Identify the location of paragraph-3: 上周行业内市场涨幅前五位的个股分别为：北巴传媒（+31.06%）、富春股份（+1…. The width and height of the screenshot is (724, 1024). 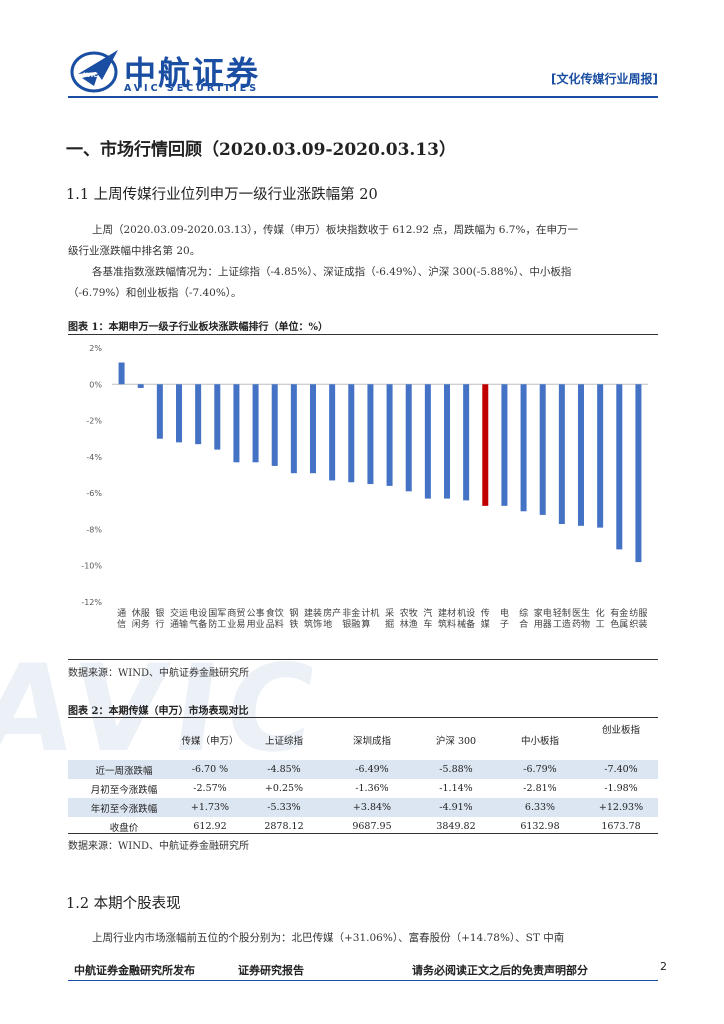
(328, 938).